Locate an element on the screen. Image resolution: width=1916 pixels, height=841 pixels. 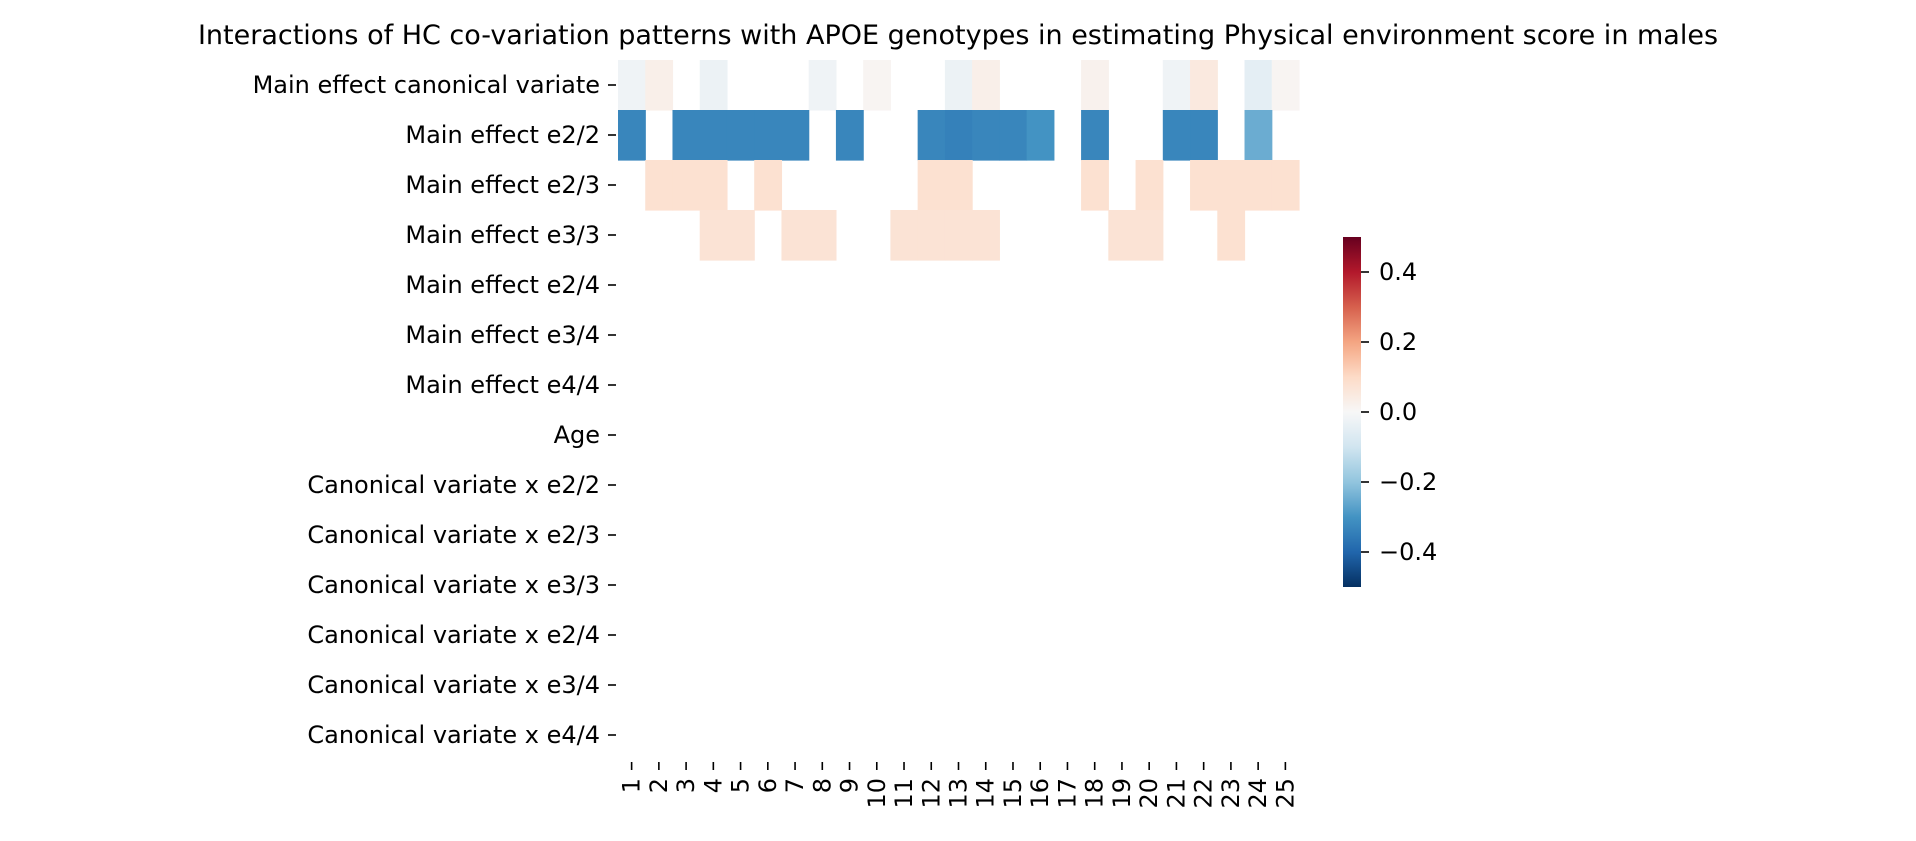
column-label: 2 is located at coordinates (659, 785).